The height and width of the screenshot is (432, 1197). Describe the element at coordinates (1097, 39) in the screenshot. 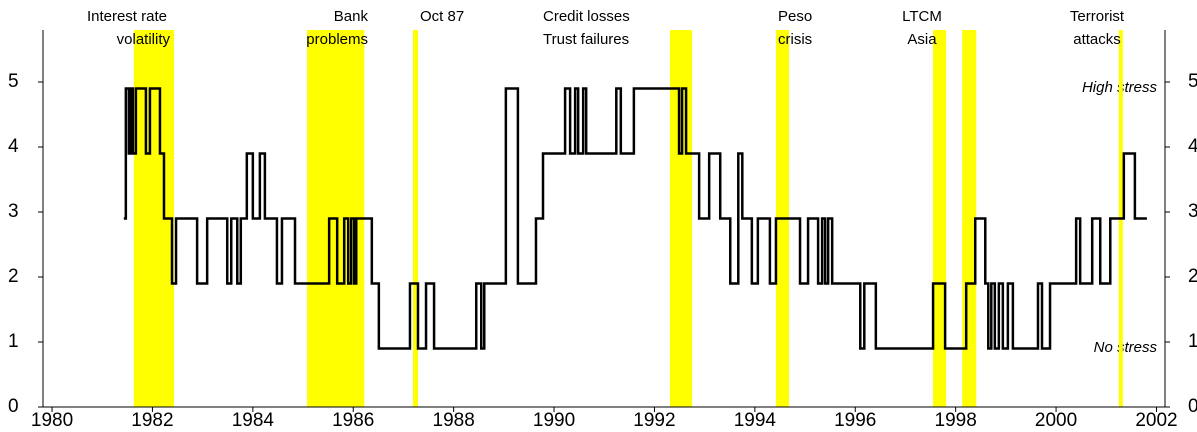

I see `annotation: attacks` at that location.